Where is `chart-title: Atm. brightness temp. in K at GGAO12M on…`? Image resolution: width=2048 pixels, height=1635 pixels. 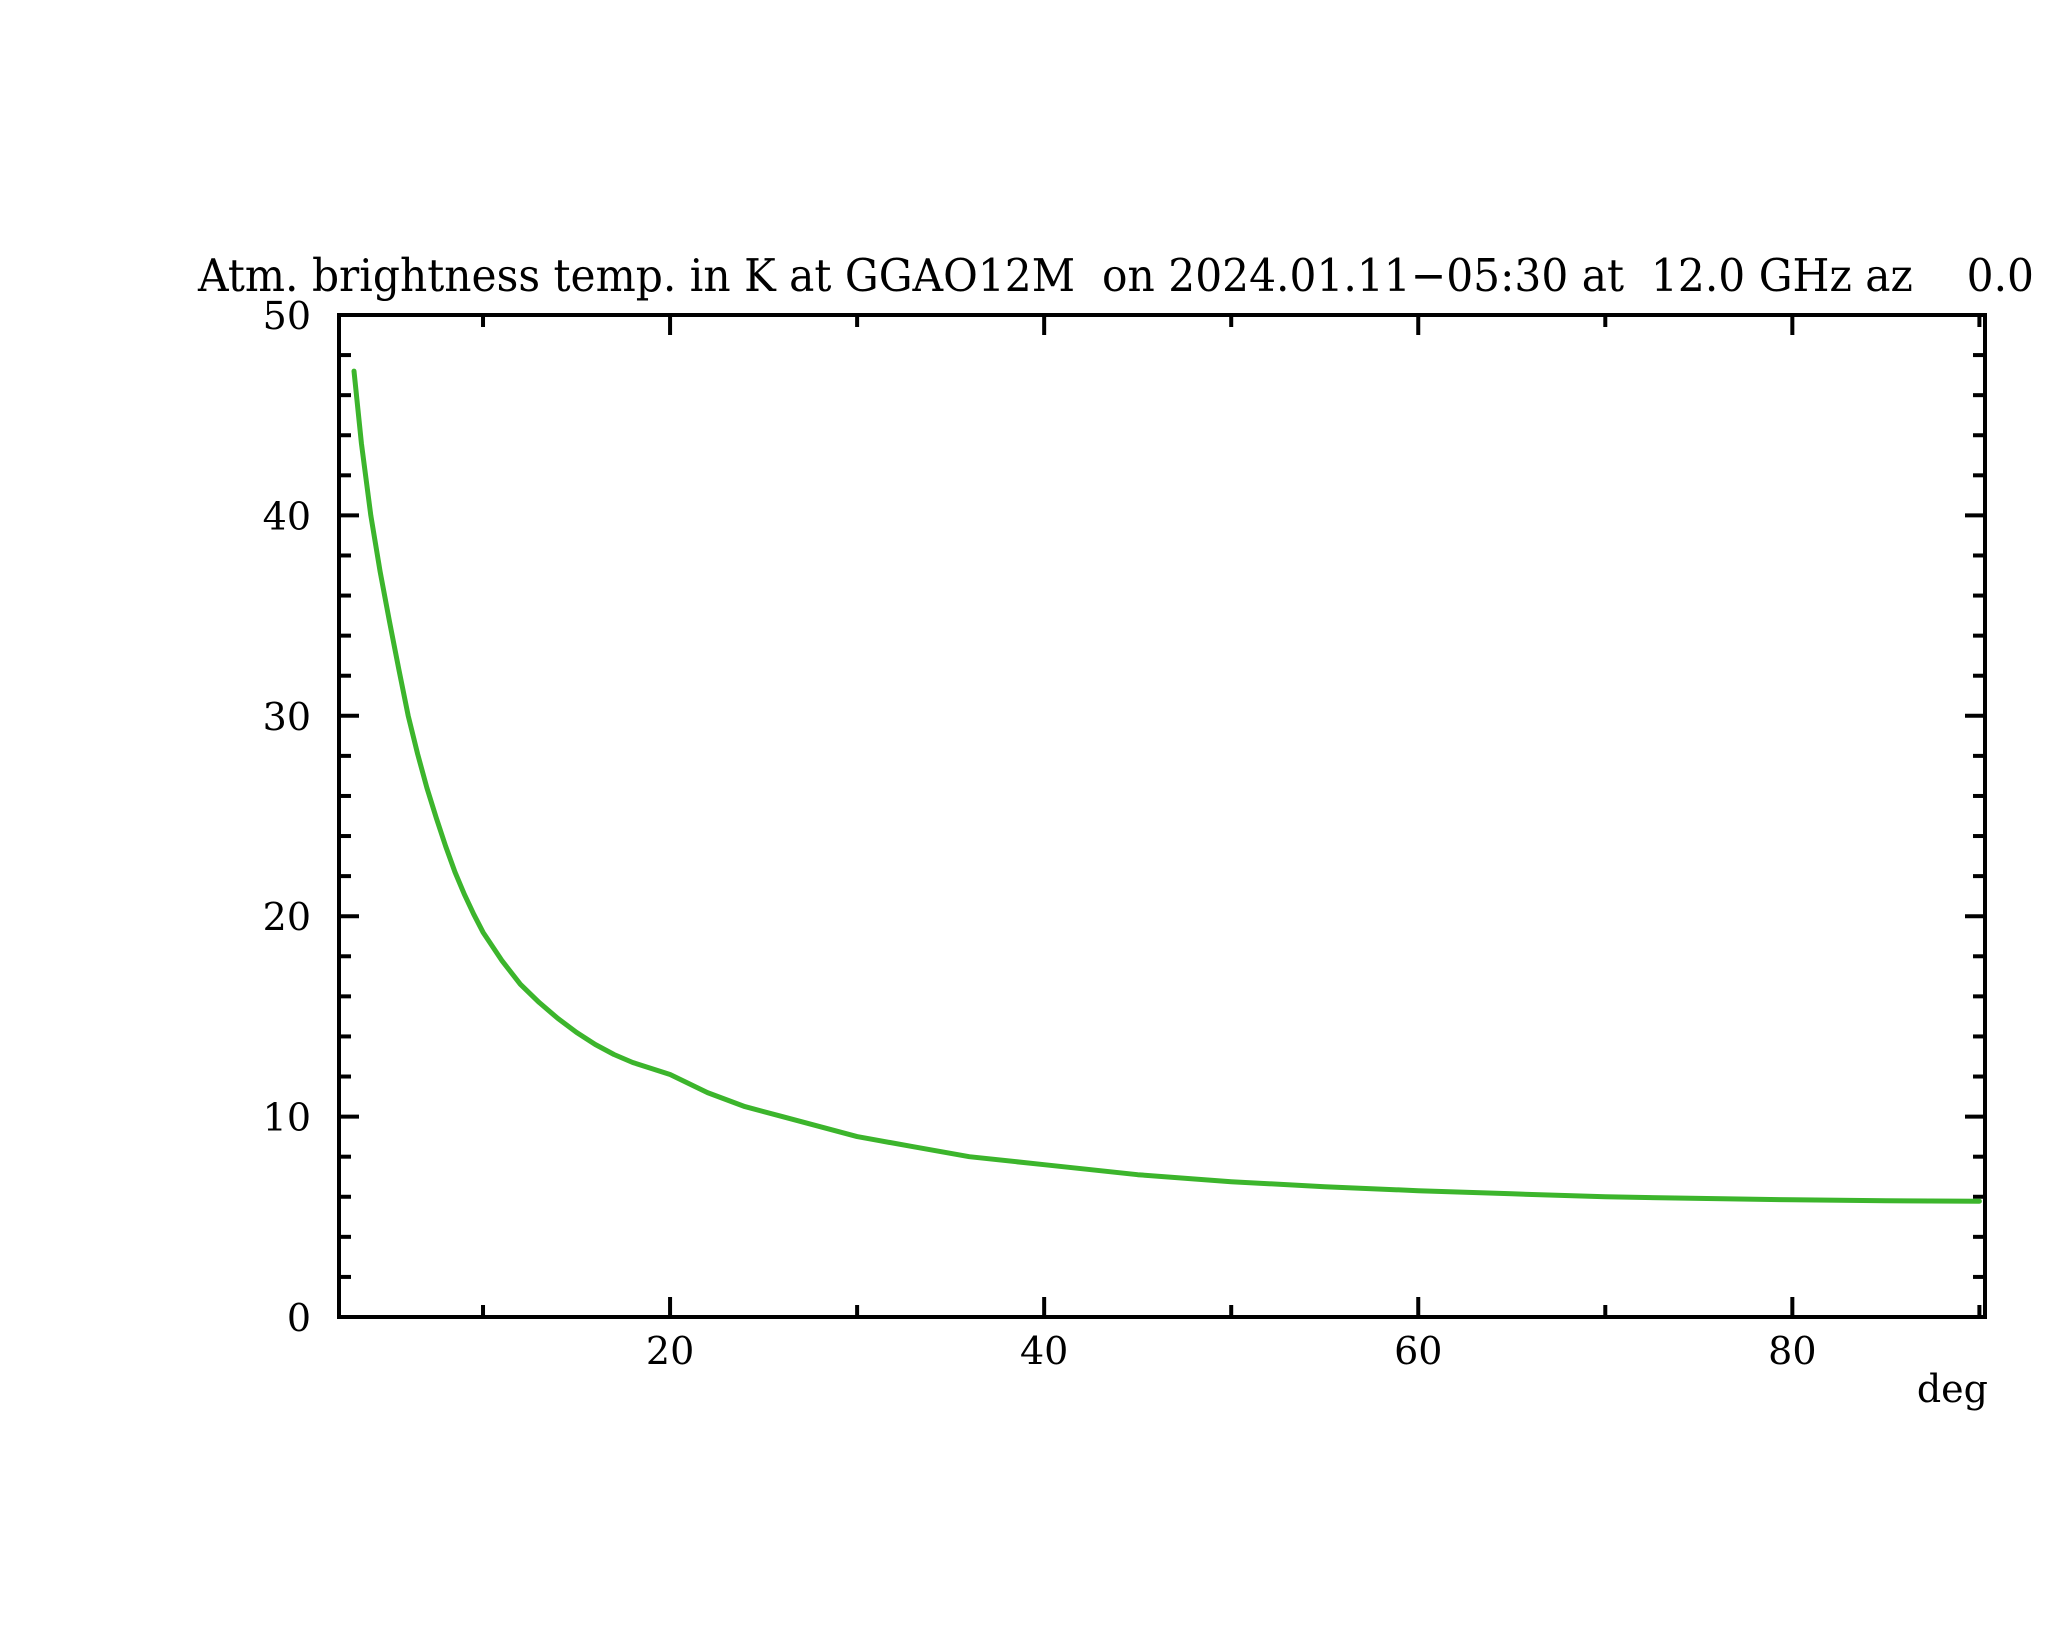 chart-title: Atm. brightness temp. in K at GGAO12M on… is located at coordinates (1115, 275).